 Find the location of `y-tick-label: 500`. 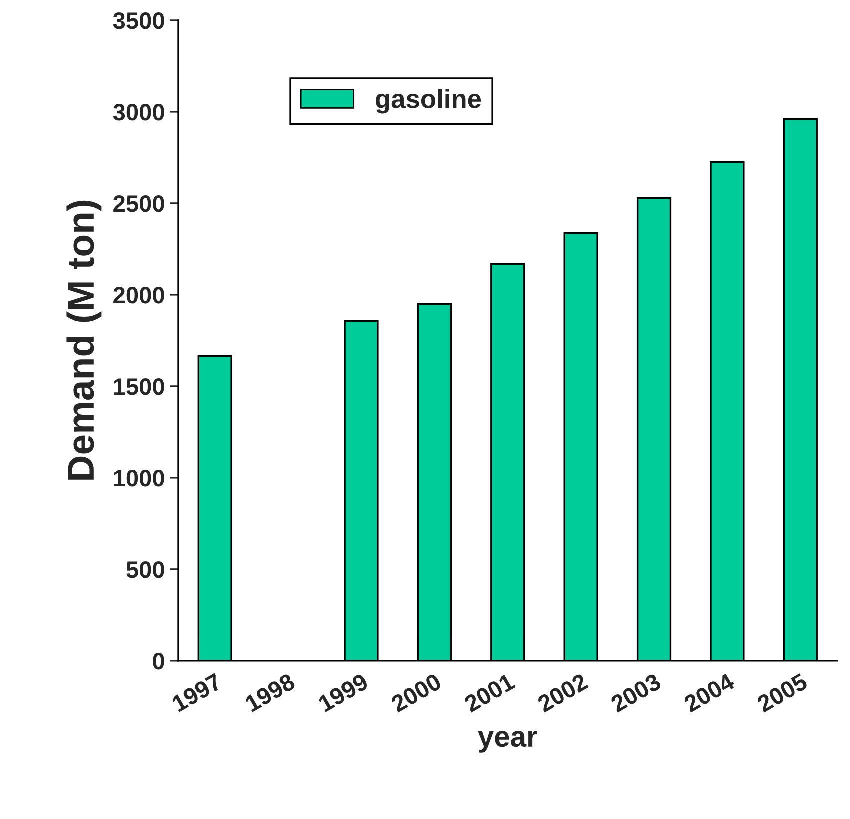

y-tick-label: 500 is located at coordinates (145, 570).